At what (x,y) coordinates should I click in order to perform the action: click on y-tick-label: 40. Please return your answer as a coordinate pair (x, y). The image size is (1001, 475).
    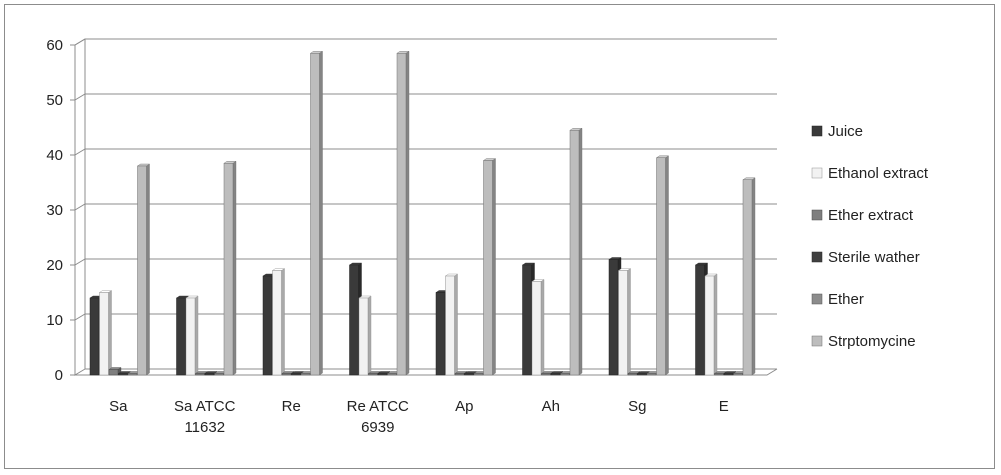
    Looking at the image, I should click on (54, 155).